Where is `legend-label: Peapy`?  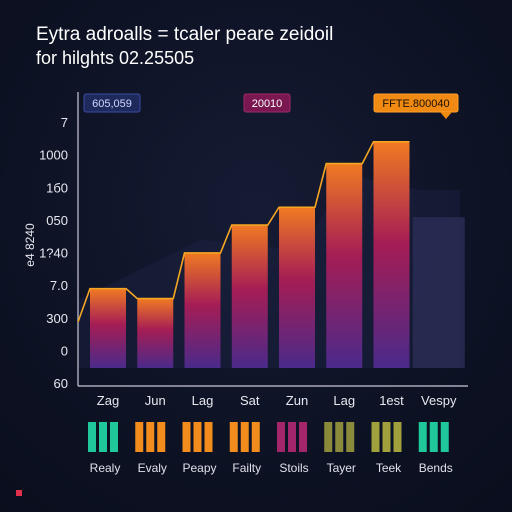 legend-label: Peapy is located at coordinates (199, 468).